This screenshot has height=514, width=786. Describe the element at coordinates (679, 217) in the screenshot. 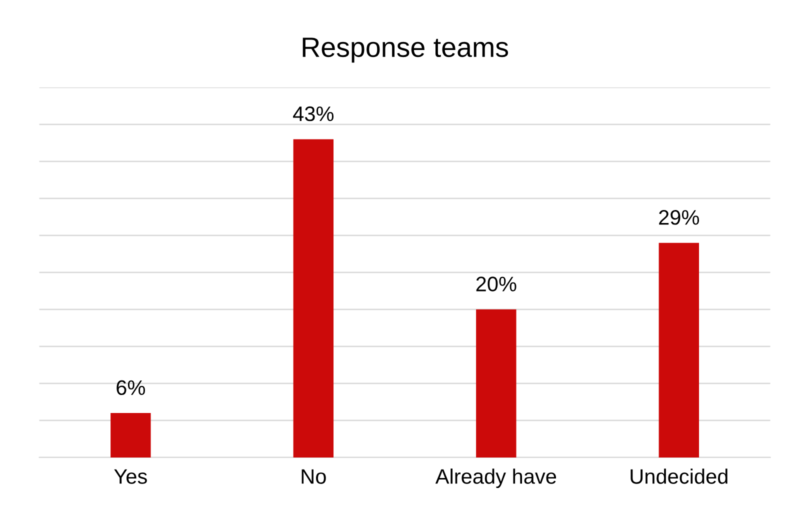

I see `data-label: 29%` at that location.